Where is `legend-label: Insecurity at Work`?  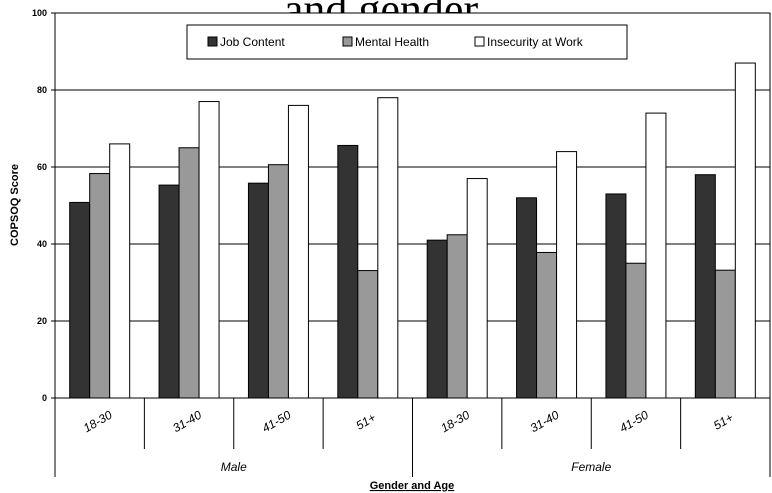 legend-label: Insecurity at Work is located at coordinates (535, 42).